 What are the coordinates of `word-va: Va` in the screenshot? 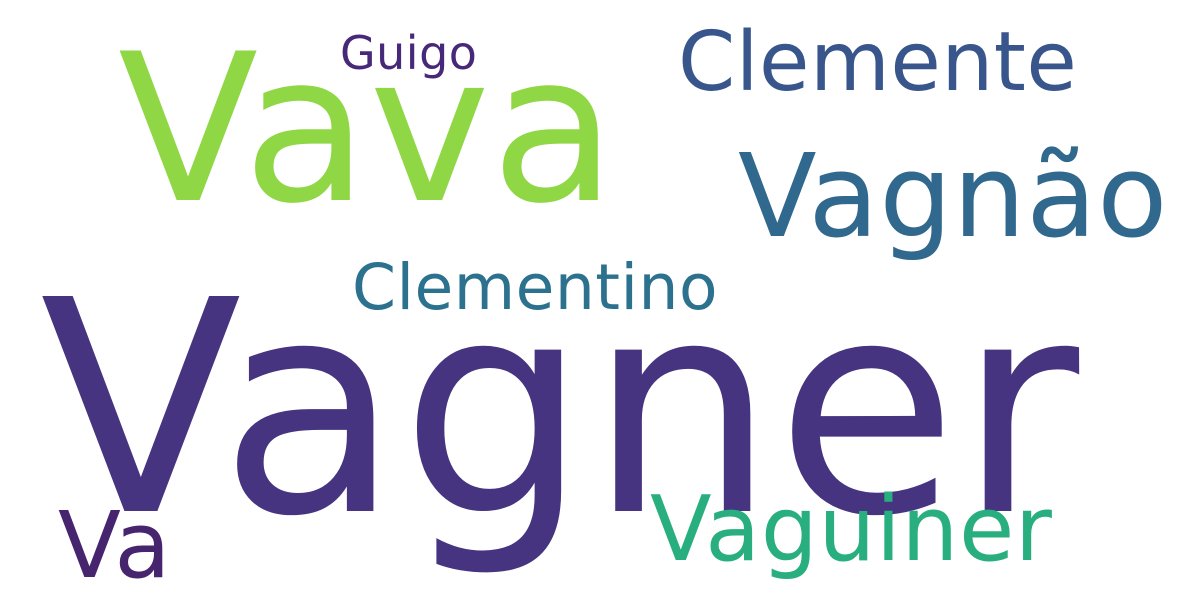 It's located at (115, 545).